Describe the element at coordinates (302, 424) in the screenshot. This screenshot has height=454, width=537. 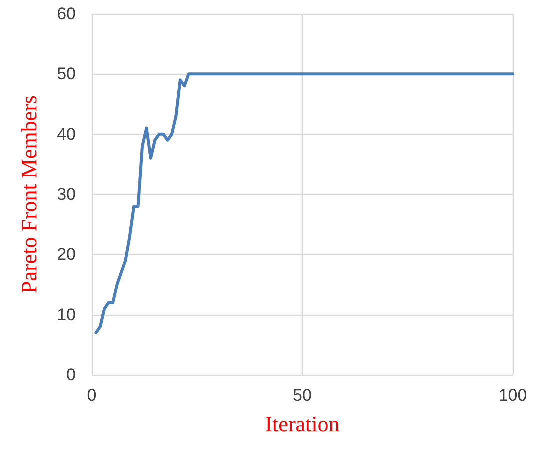
I see `x-axis-title: Iteration` at that location.